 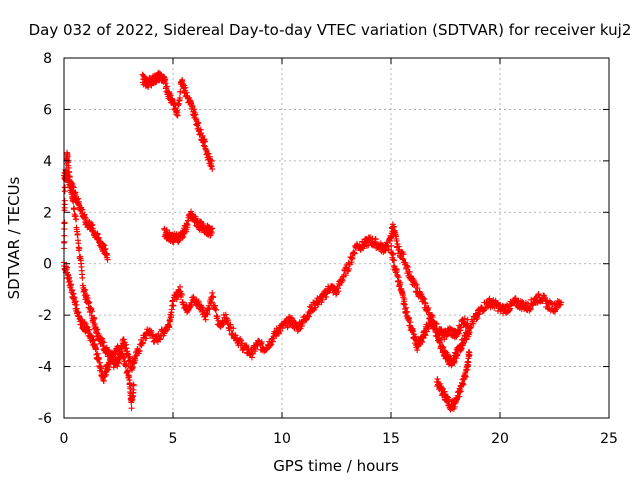 What do you see at coordinates (47, 213) in the screenshot?
I see `y-tick-label: 2` at bounding box center [47, 213].